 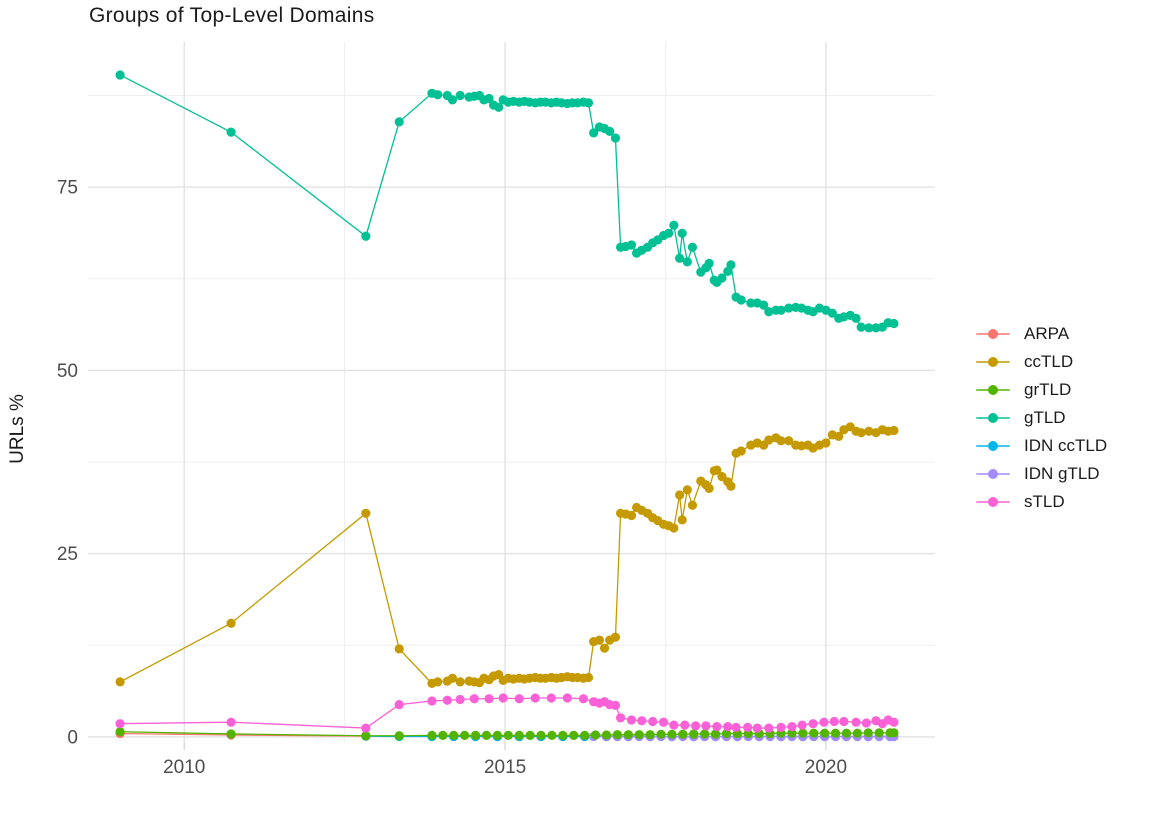 I want to click on series-stld, so click(x=507, y=713).